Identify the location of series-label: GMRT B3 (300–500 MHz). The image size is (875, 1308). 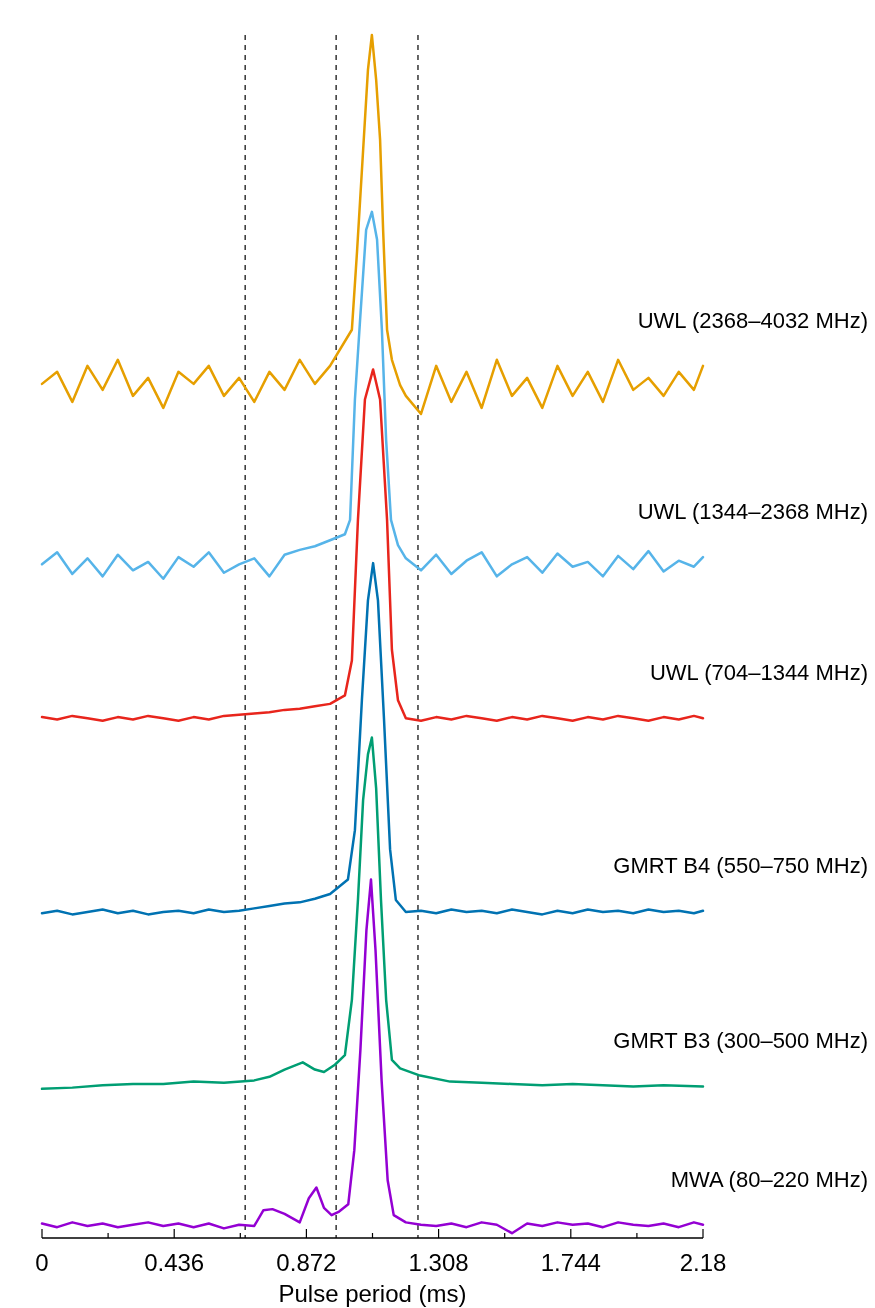
(740, 1041).